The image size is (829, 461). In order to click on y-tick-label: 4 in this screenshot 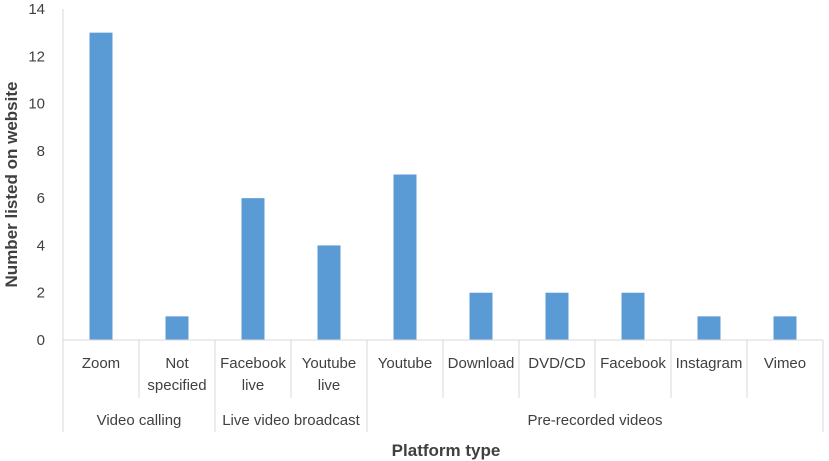, I will do `click(41, 245)`.